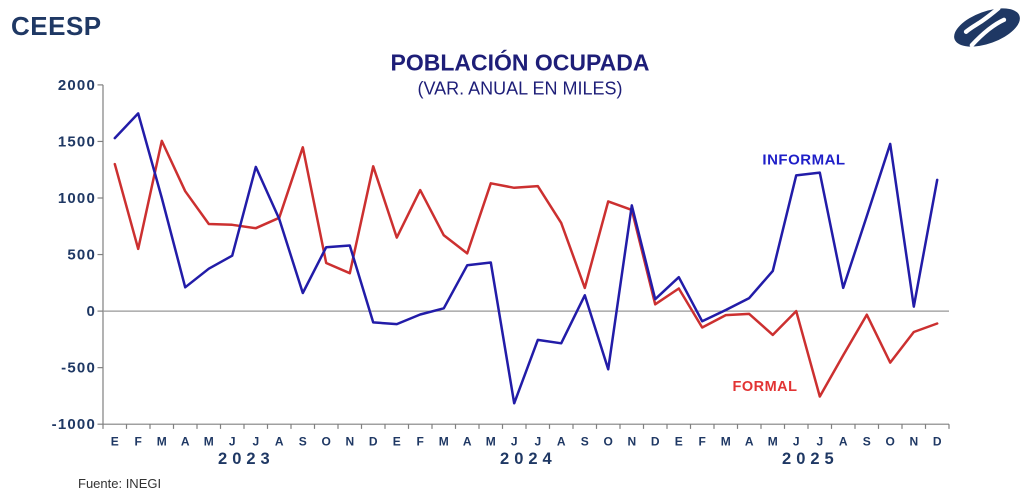 This screenshot has height=504, width=1024. I want to click on svg-text: Fuente: INEGI, so click(119, 483).